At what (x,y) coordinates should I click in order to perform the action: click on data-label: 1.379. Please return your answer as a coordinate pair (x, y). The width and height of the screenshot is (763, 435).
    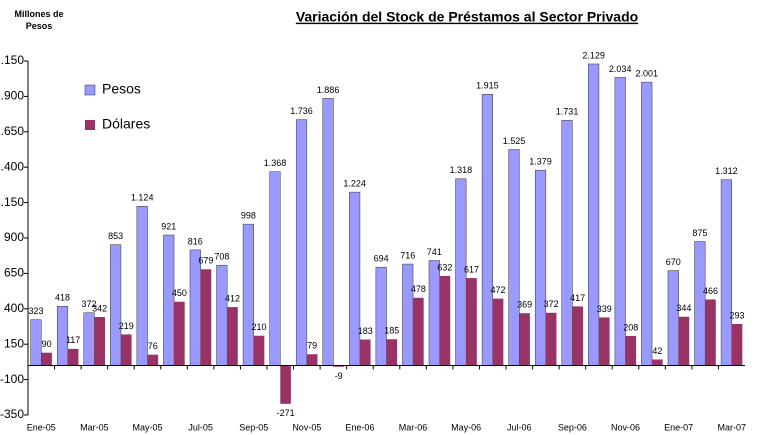
    Looking at the image, I should click on (540, 162).